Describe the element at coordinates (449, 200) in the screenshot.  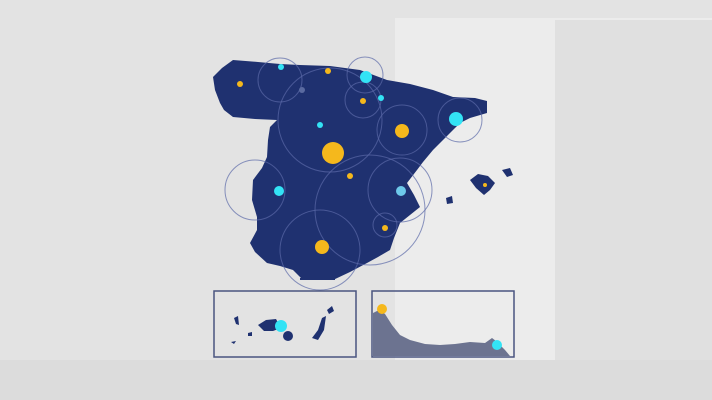
I see `ibiza-shape` at that location.